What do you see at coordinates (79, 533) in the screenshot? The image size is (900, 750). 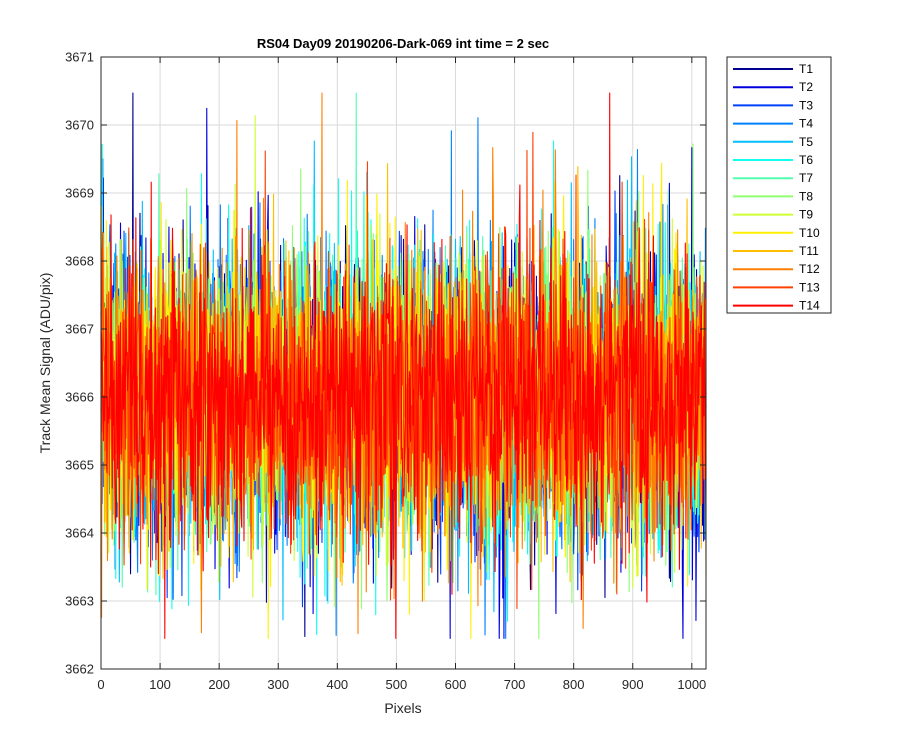 I see `y-tick-label: 3664` at bounding box center [79, 533].